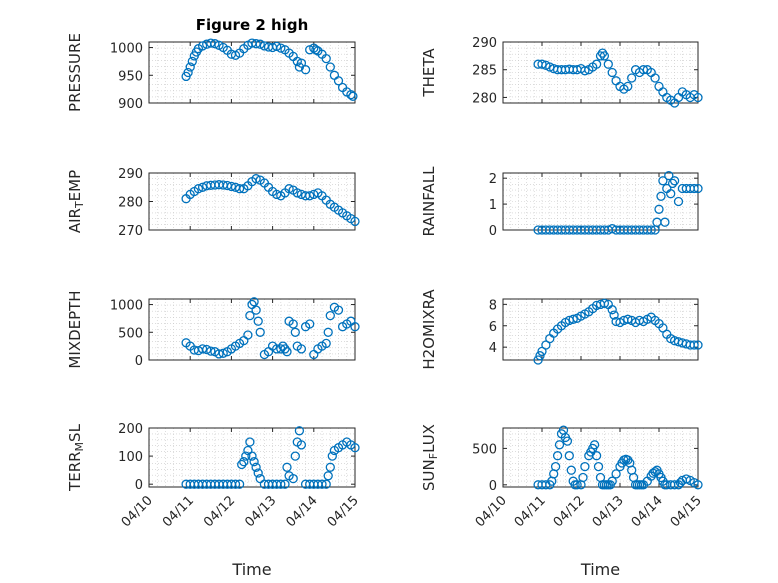 The width and height of the screenshot is (778, 583). Describe the element at coordinates (130, 174) in the screenshot. I see `y-tick-label: 290` at that location.